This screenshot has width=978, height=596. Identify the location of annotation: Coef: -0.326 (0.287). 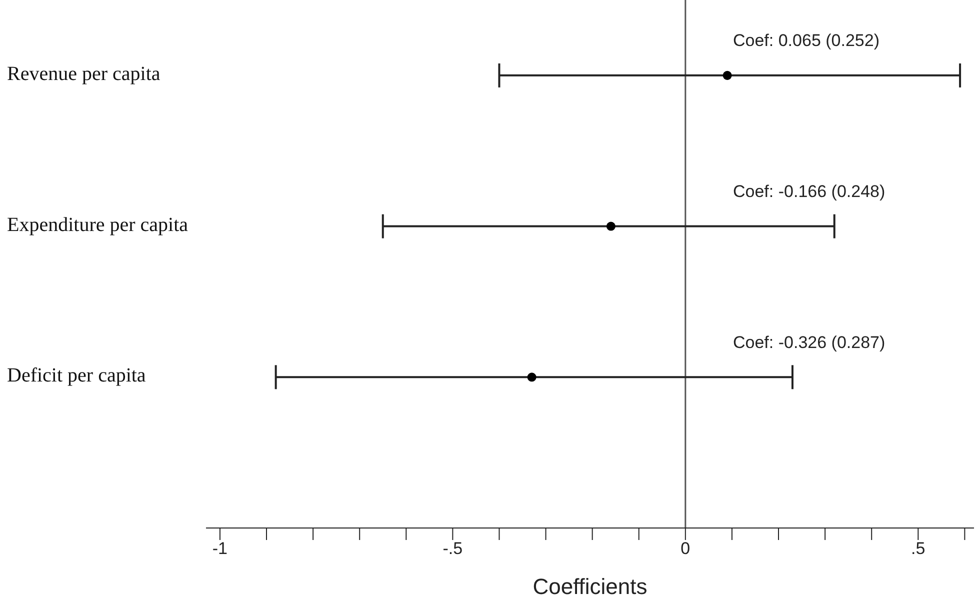
(809, 343).